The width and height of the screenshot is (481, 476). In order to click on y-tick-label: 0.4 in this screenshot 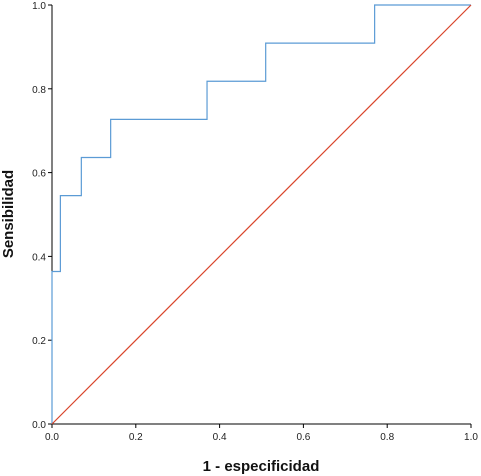, I will do `click(39, 257)`.